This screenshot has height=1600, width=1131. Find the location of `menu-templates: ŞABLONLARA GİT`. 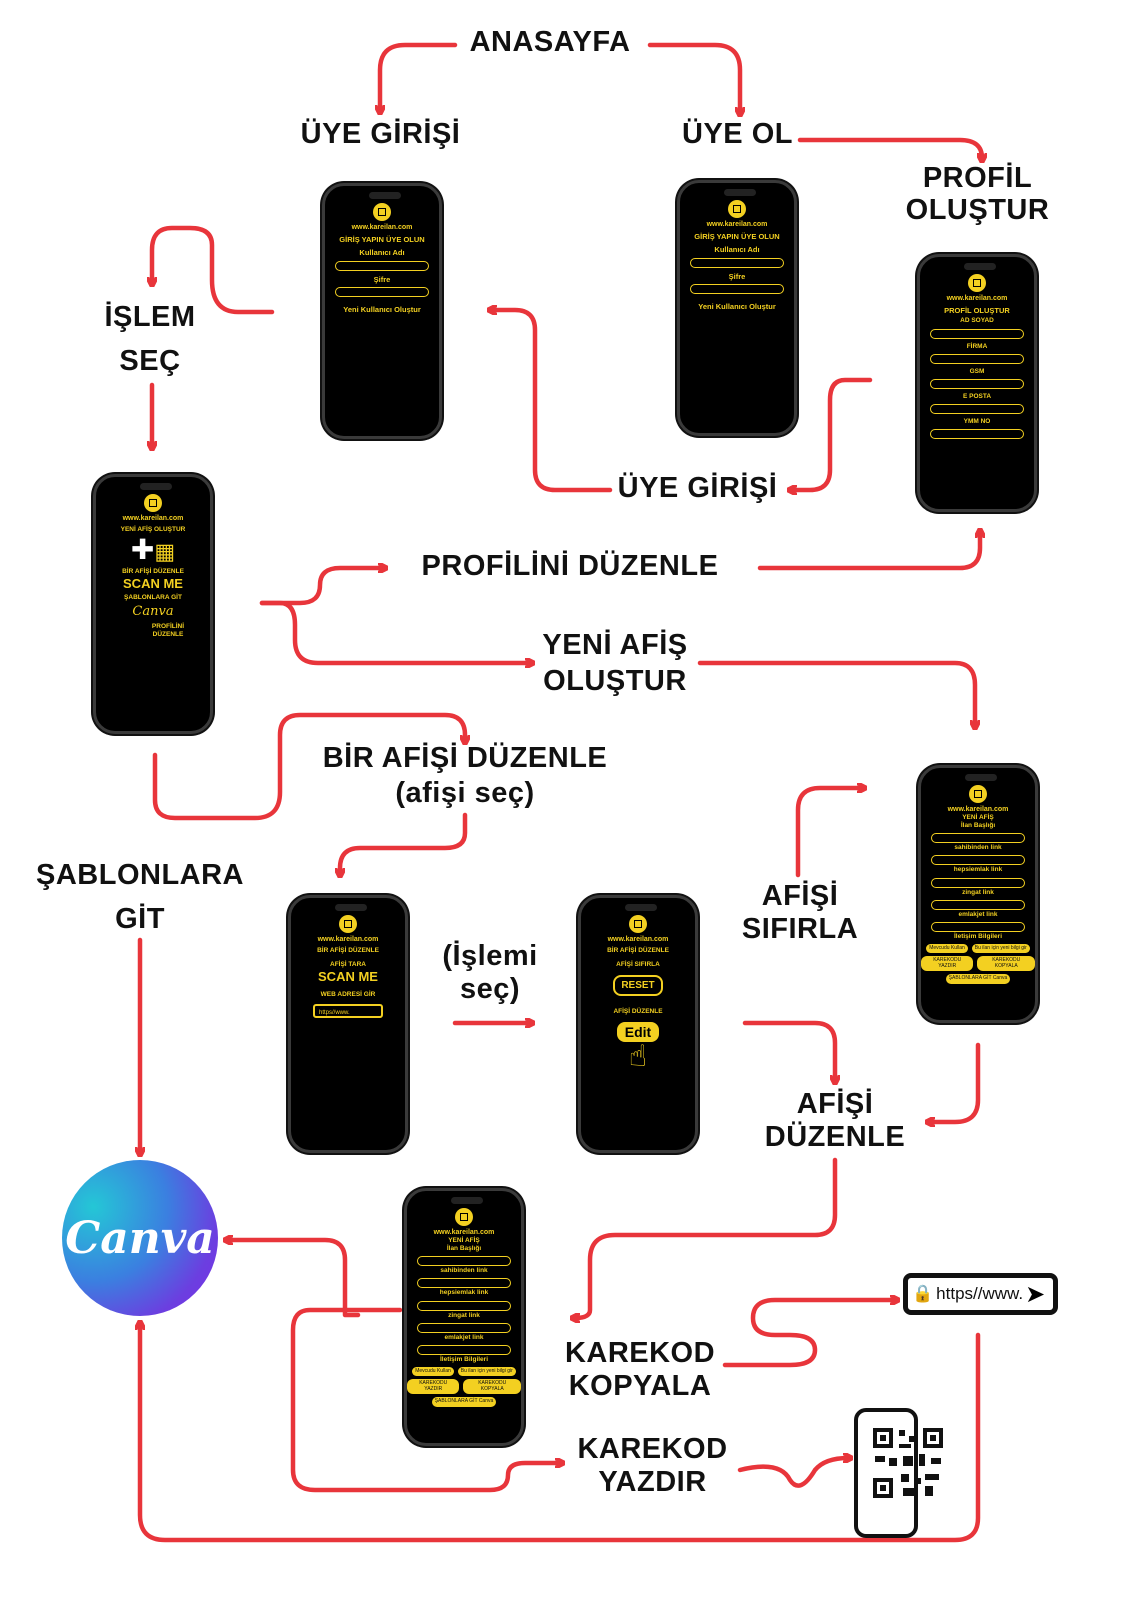

menu-templates: ŞABLONLARA GİT is located at coordinates (153, 597).